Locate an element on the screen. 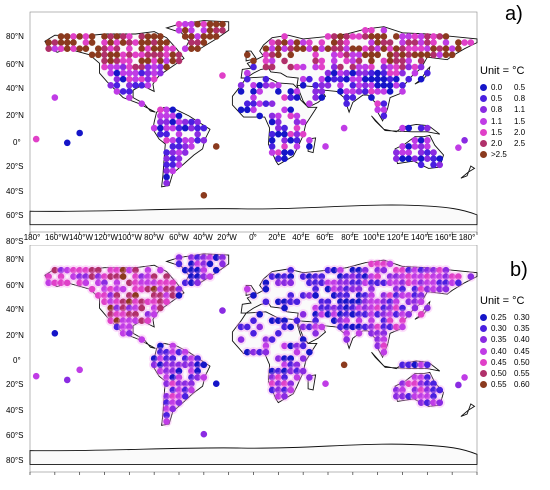  lat-label: 60°S is located at coordinates (15, 435).